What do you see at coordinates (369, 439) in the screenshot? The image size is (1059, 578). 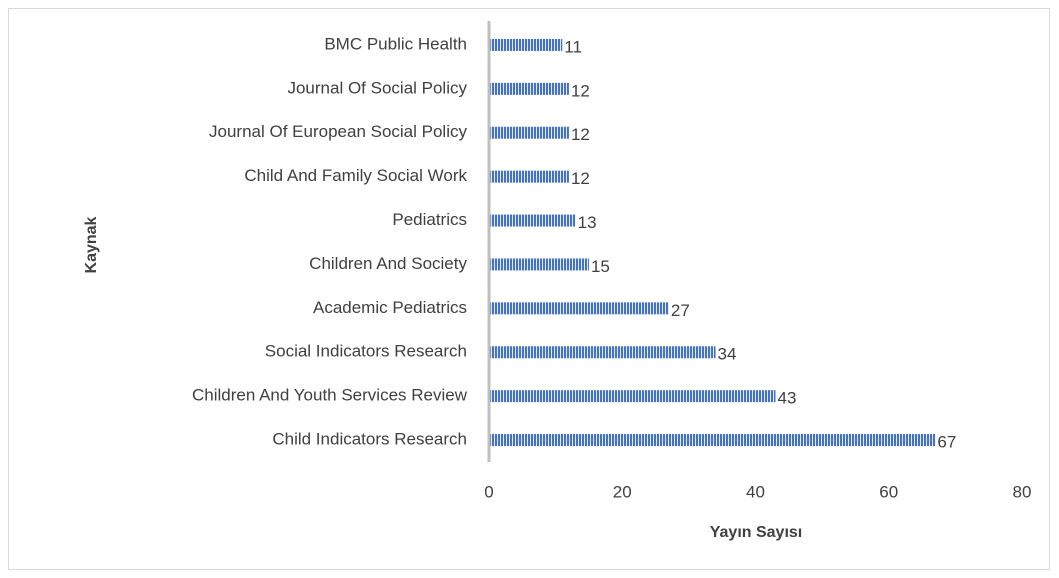 I see `y-tick-label: Child Indicators Research` at bounding box center [369, 439].